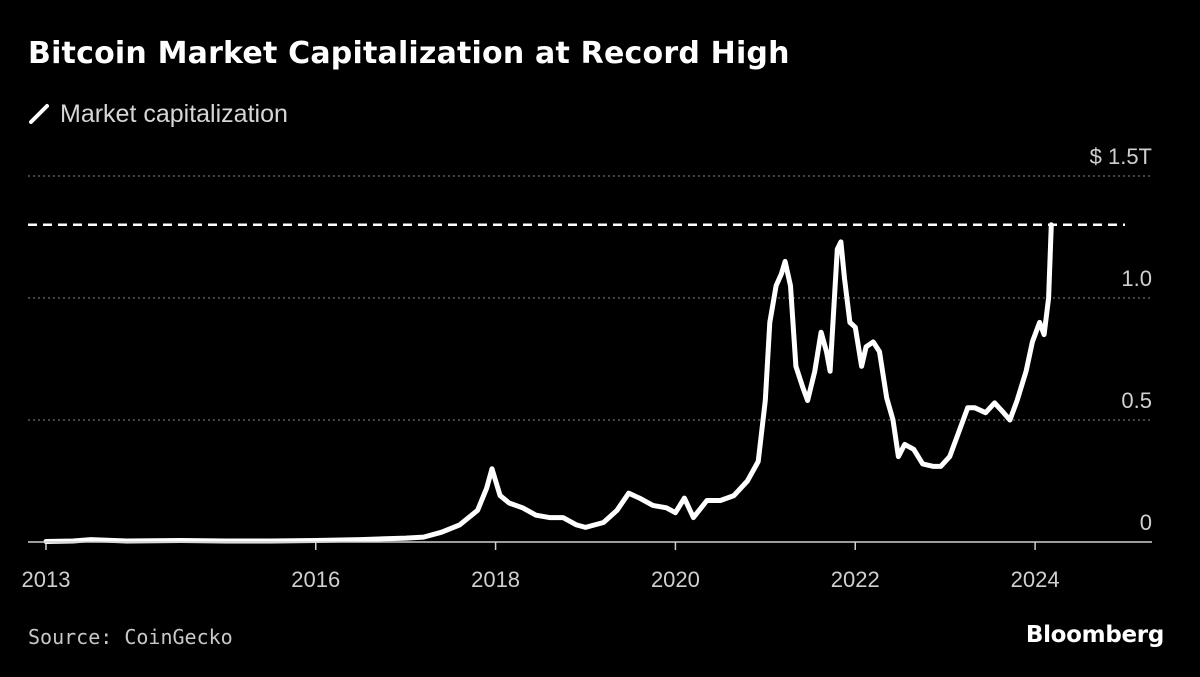 Image resolution: width=1200 pixels, height=677 pixels. I want to click on legend: Market capitalization, so click(158, 114).